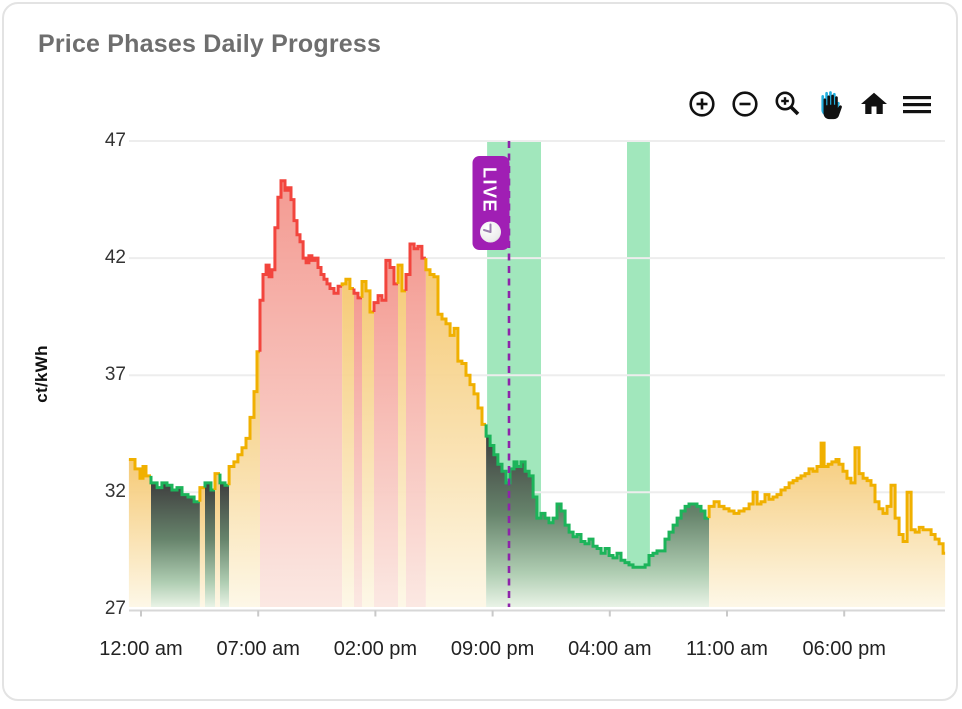 Image resolution: width=962 pixels, height=709 pixels. I want to click on box-zoom-icon, so click(788, 104).